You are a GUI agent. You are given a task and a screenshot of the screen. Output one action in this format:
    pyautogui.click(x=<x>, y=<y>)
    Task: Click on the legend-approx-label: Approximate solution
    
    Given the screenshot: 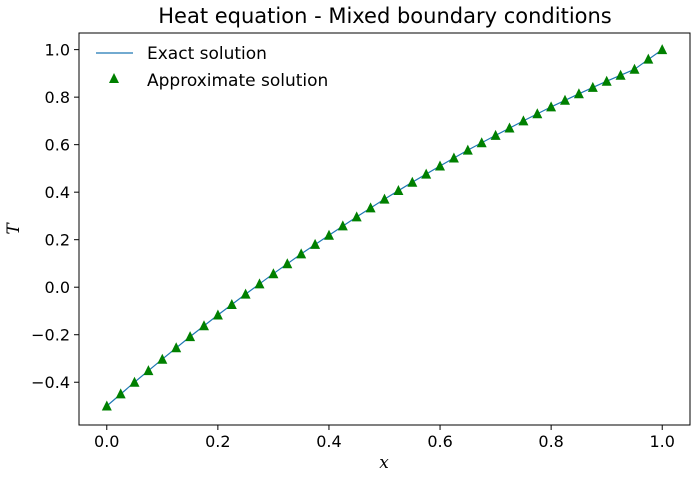 What is the action you would take?
    pyautogui.click(x=237, y=81)
    